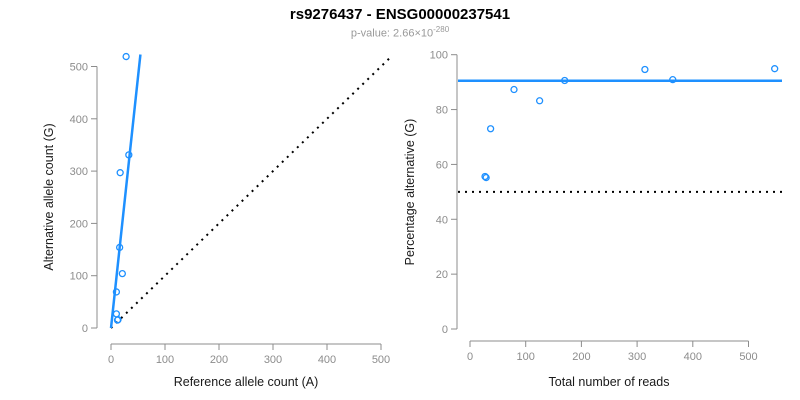 The image size is (800, 400). I want to click on y-tick-label: 60, so click(442, 165).